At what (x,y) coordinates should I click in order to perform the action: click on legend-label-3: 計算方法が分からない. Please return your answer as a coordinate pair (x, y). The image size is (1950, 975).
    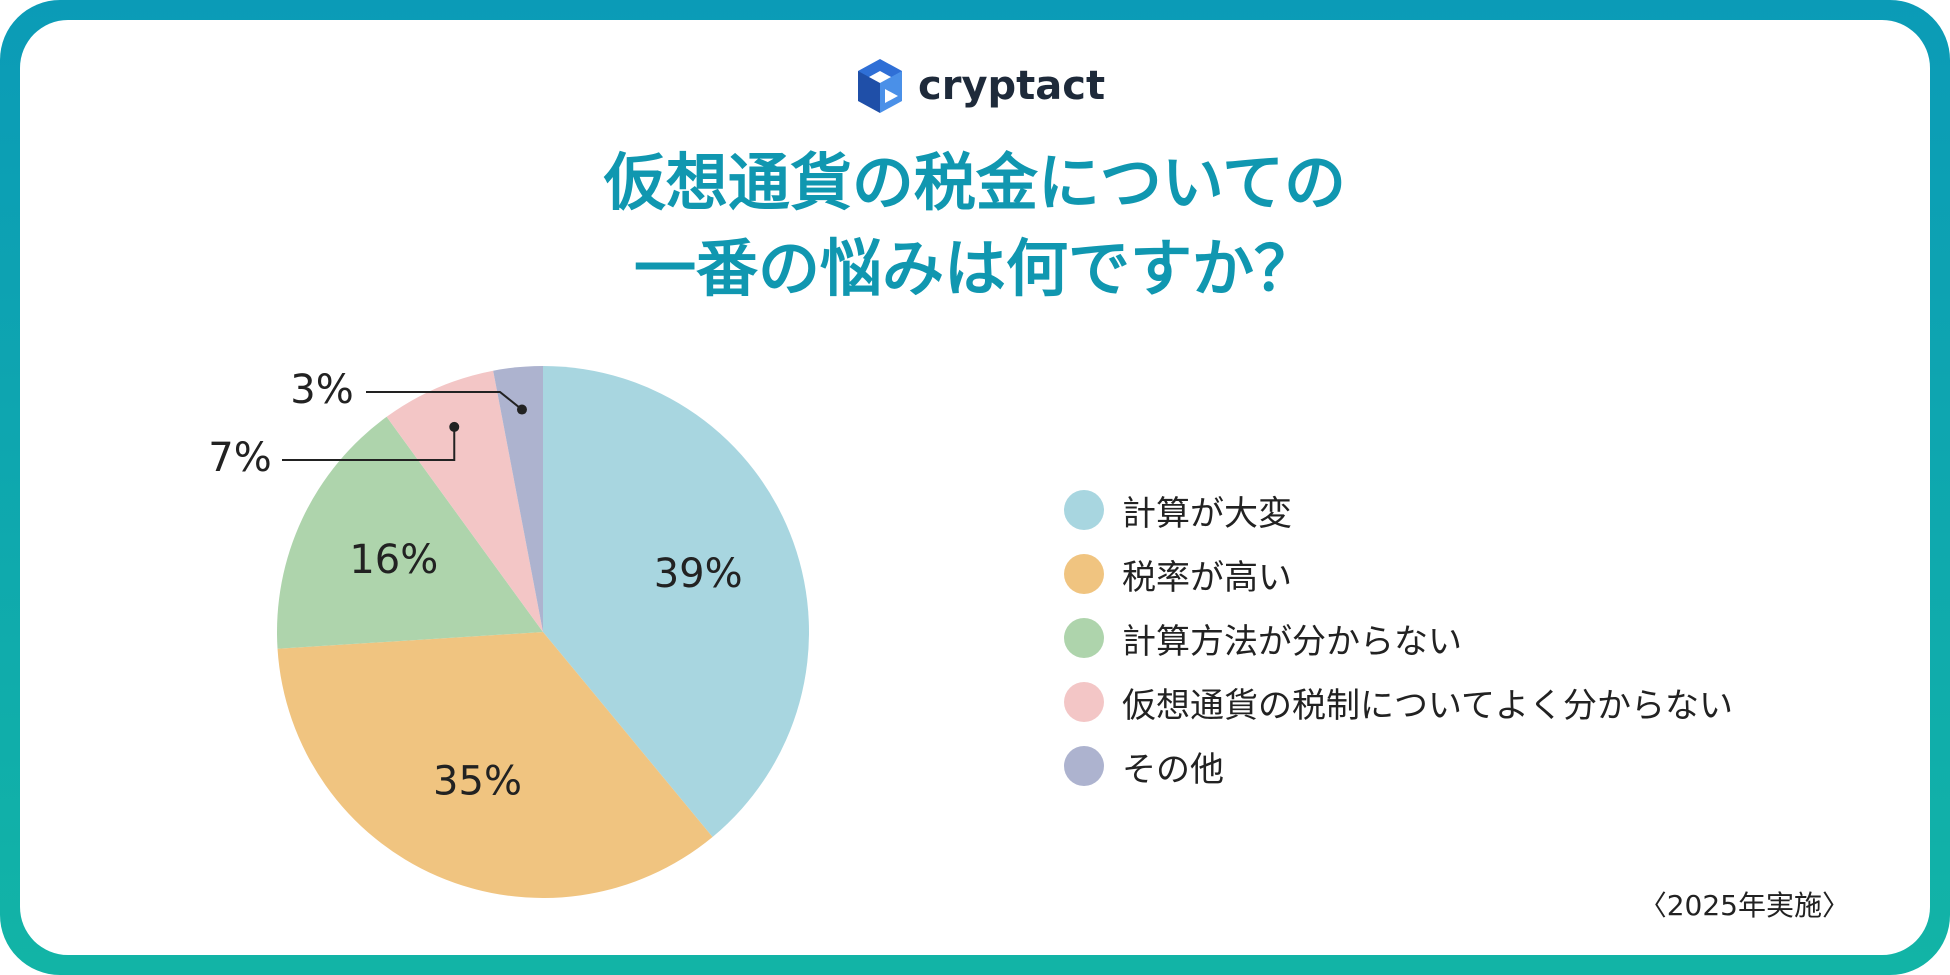
    Looking at the image, I should click on (1292, 641).